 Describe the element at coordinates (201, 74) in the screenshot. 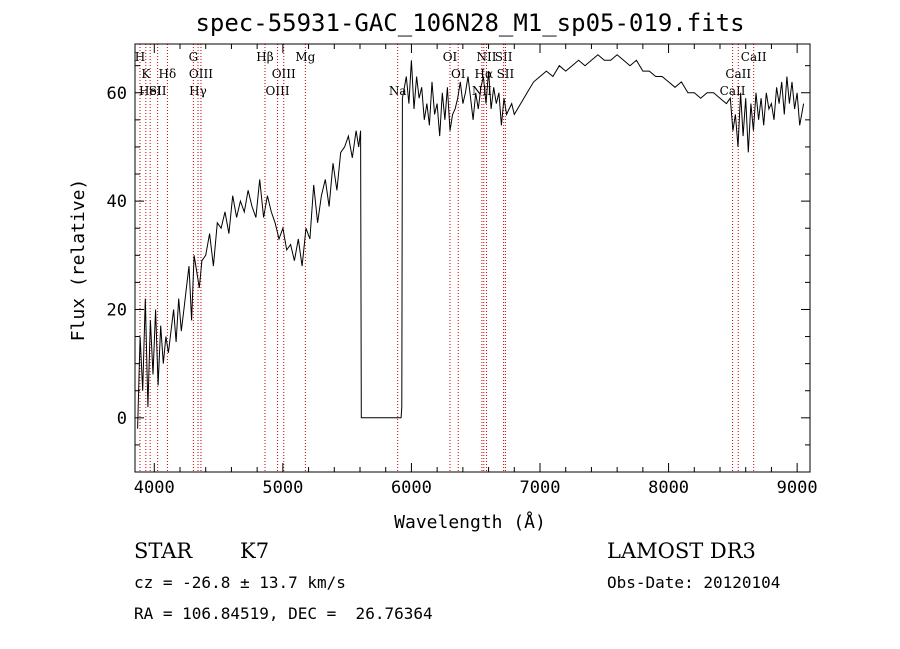

I see `annotation-label-7: OIII` at that location.